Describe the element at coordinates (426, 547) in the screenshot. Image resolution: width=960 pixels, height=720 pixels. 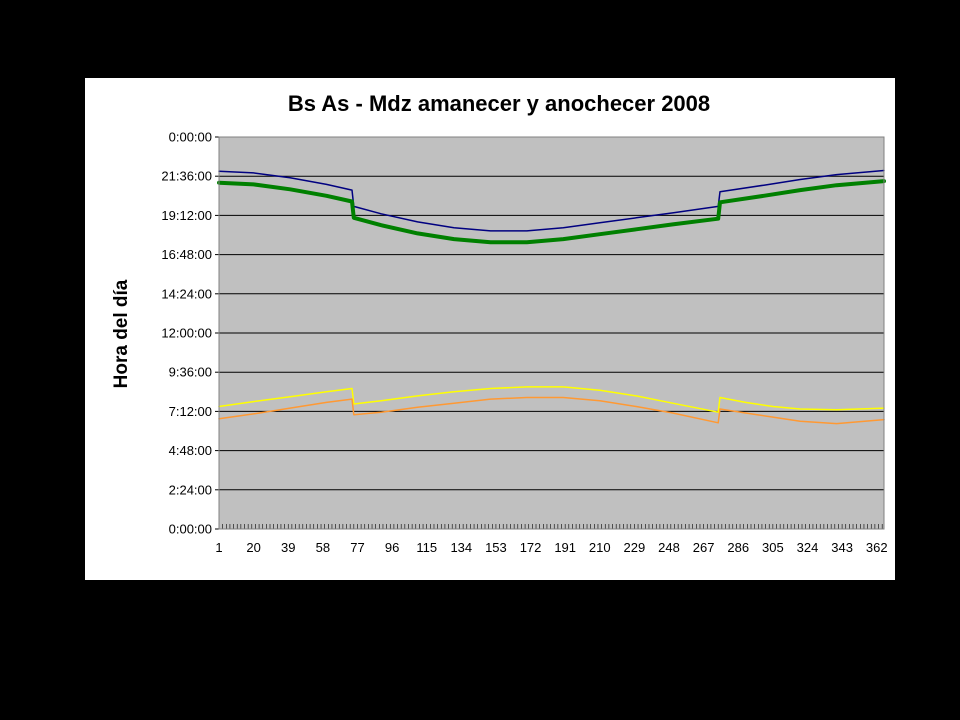
I see `x-tick-label: 115` at that location.